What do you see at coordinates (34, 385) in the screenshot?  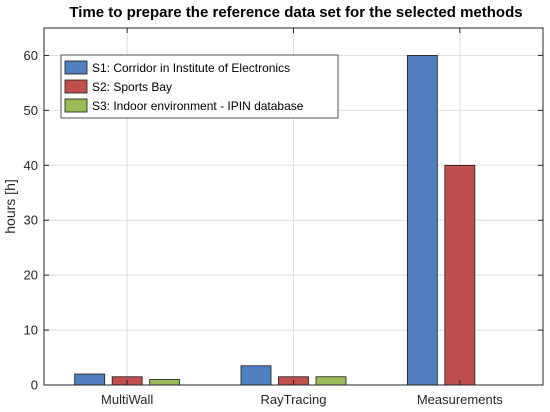 I see `y-tick-label: 0` at bounding box center [34, 385].